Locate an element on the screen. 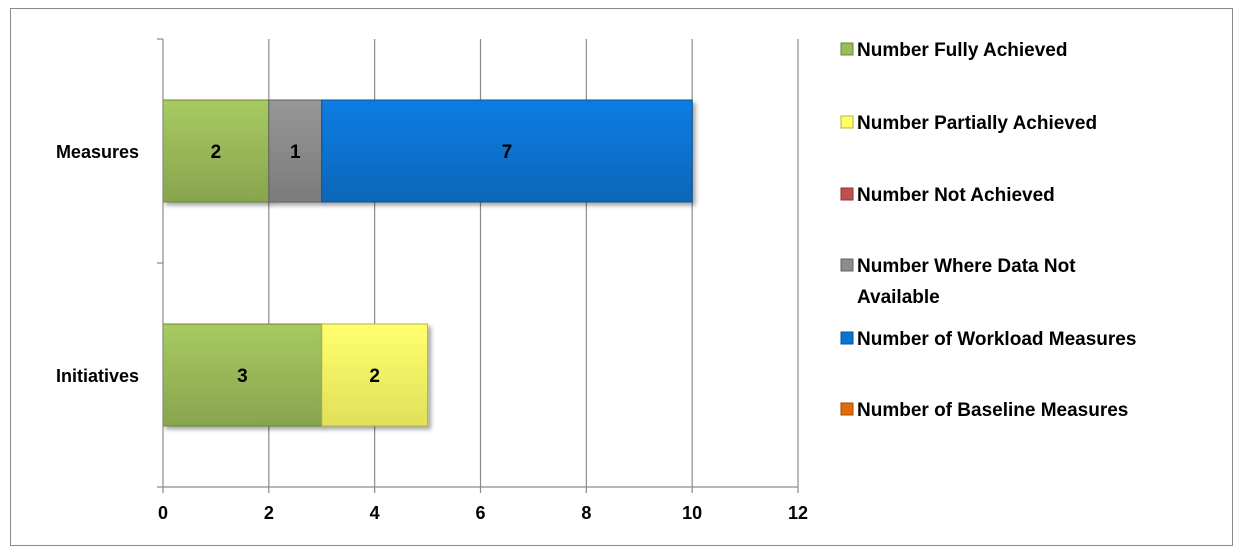  x-tick-label-6: 6 is located at coordinates (480, 513).